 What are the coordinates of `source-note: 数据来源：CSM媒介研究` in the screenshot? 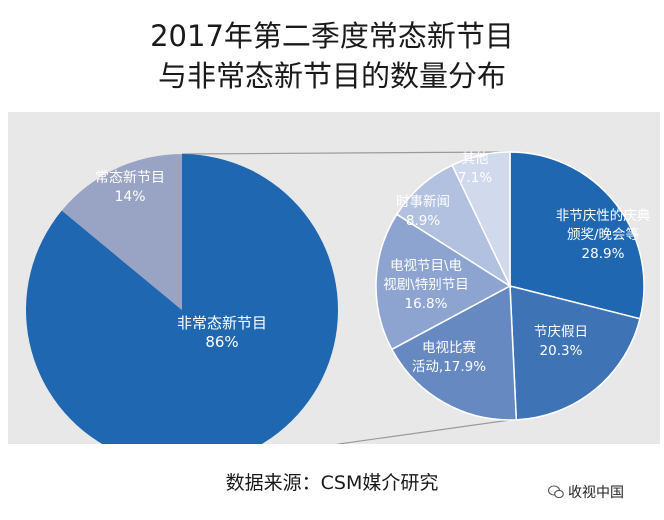 It's located at (332, 483).